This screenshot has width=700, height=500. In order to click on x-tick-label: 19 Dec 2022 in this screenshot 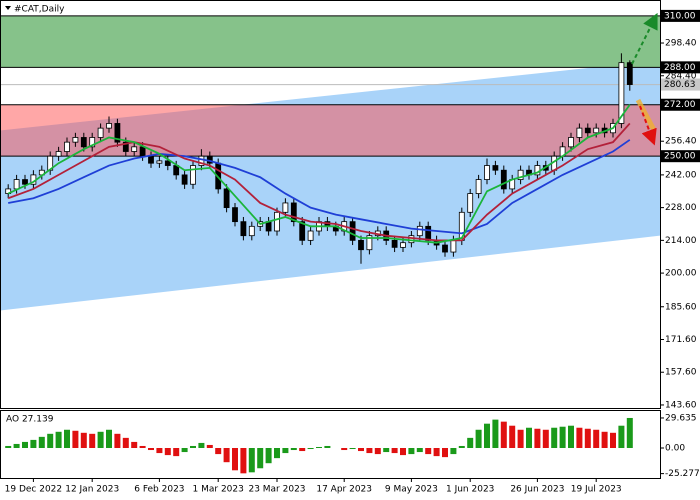, I will do `click(34, 490)`.